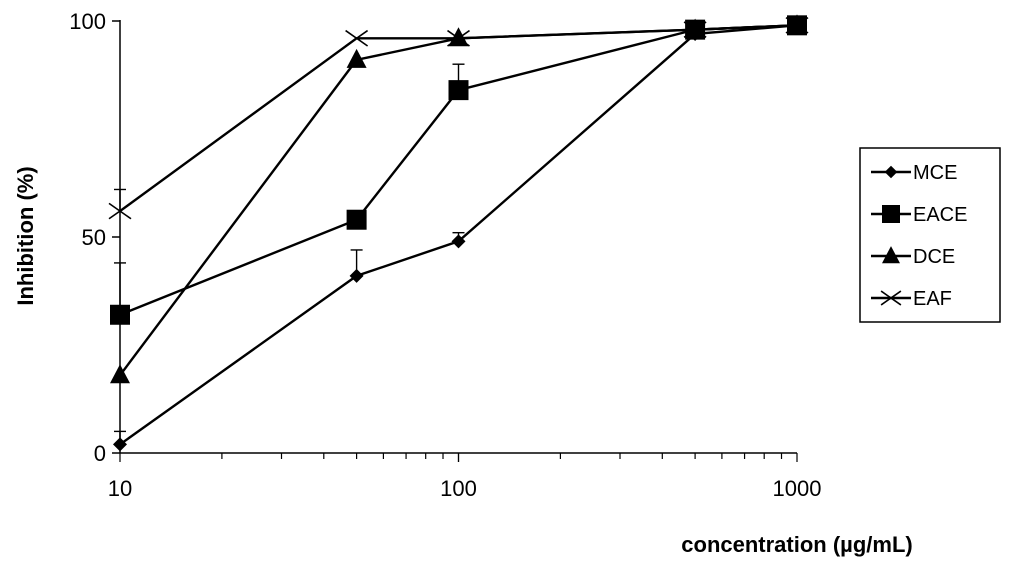 This screenshot has height=568, width=1024. Describe the element at coordinates (930, 235) in the screenshot. I see `legend: MCE EACE DCE EAF` at that location.